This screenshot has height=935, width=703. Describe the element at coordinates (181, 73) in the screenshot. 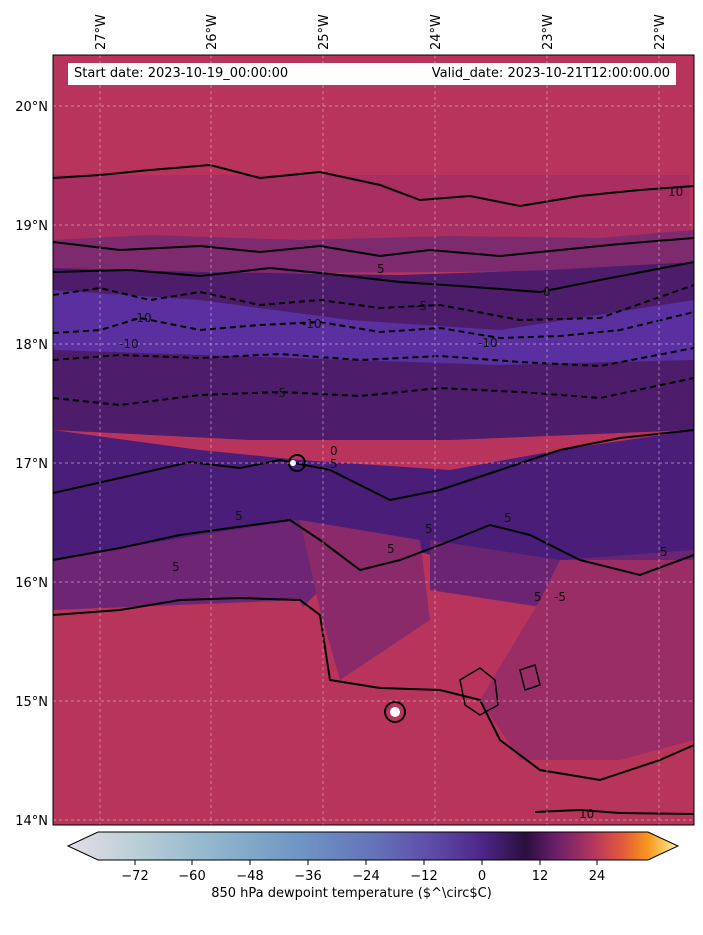

I see `start-date-text: Start date: 2023-10-19_00:00:00` at that location.